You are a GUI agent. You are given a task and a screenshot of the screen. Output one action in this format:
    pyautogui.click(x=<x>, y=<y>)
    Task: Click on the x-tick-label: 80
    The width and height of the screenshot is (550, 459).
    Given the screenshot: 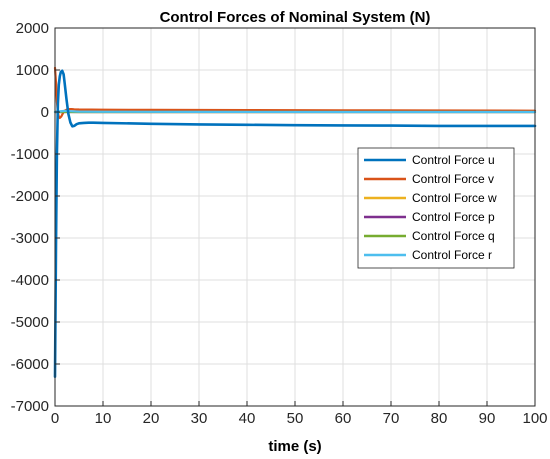 What is the action you would take?
    pyautogui.click(x=439, y=418)
    